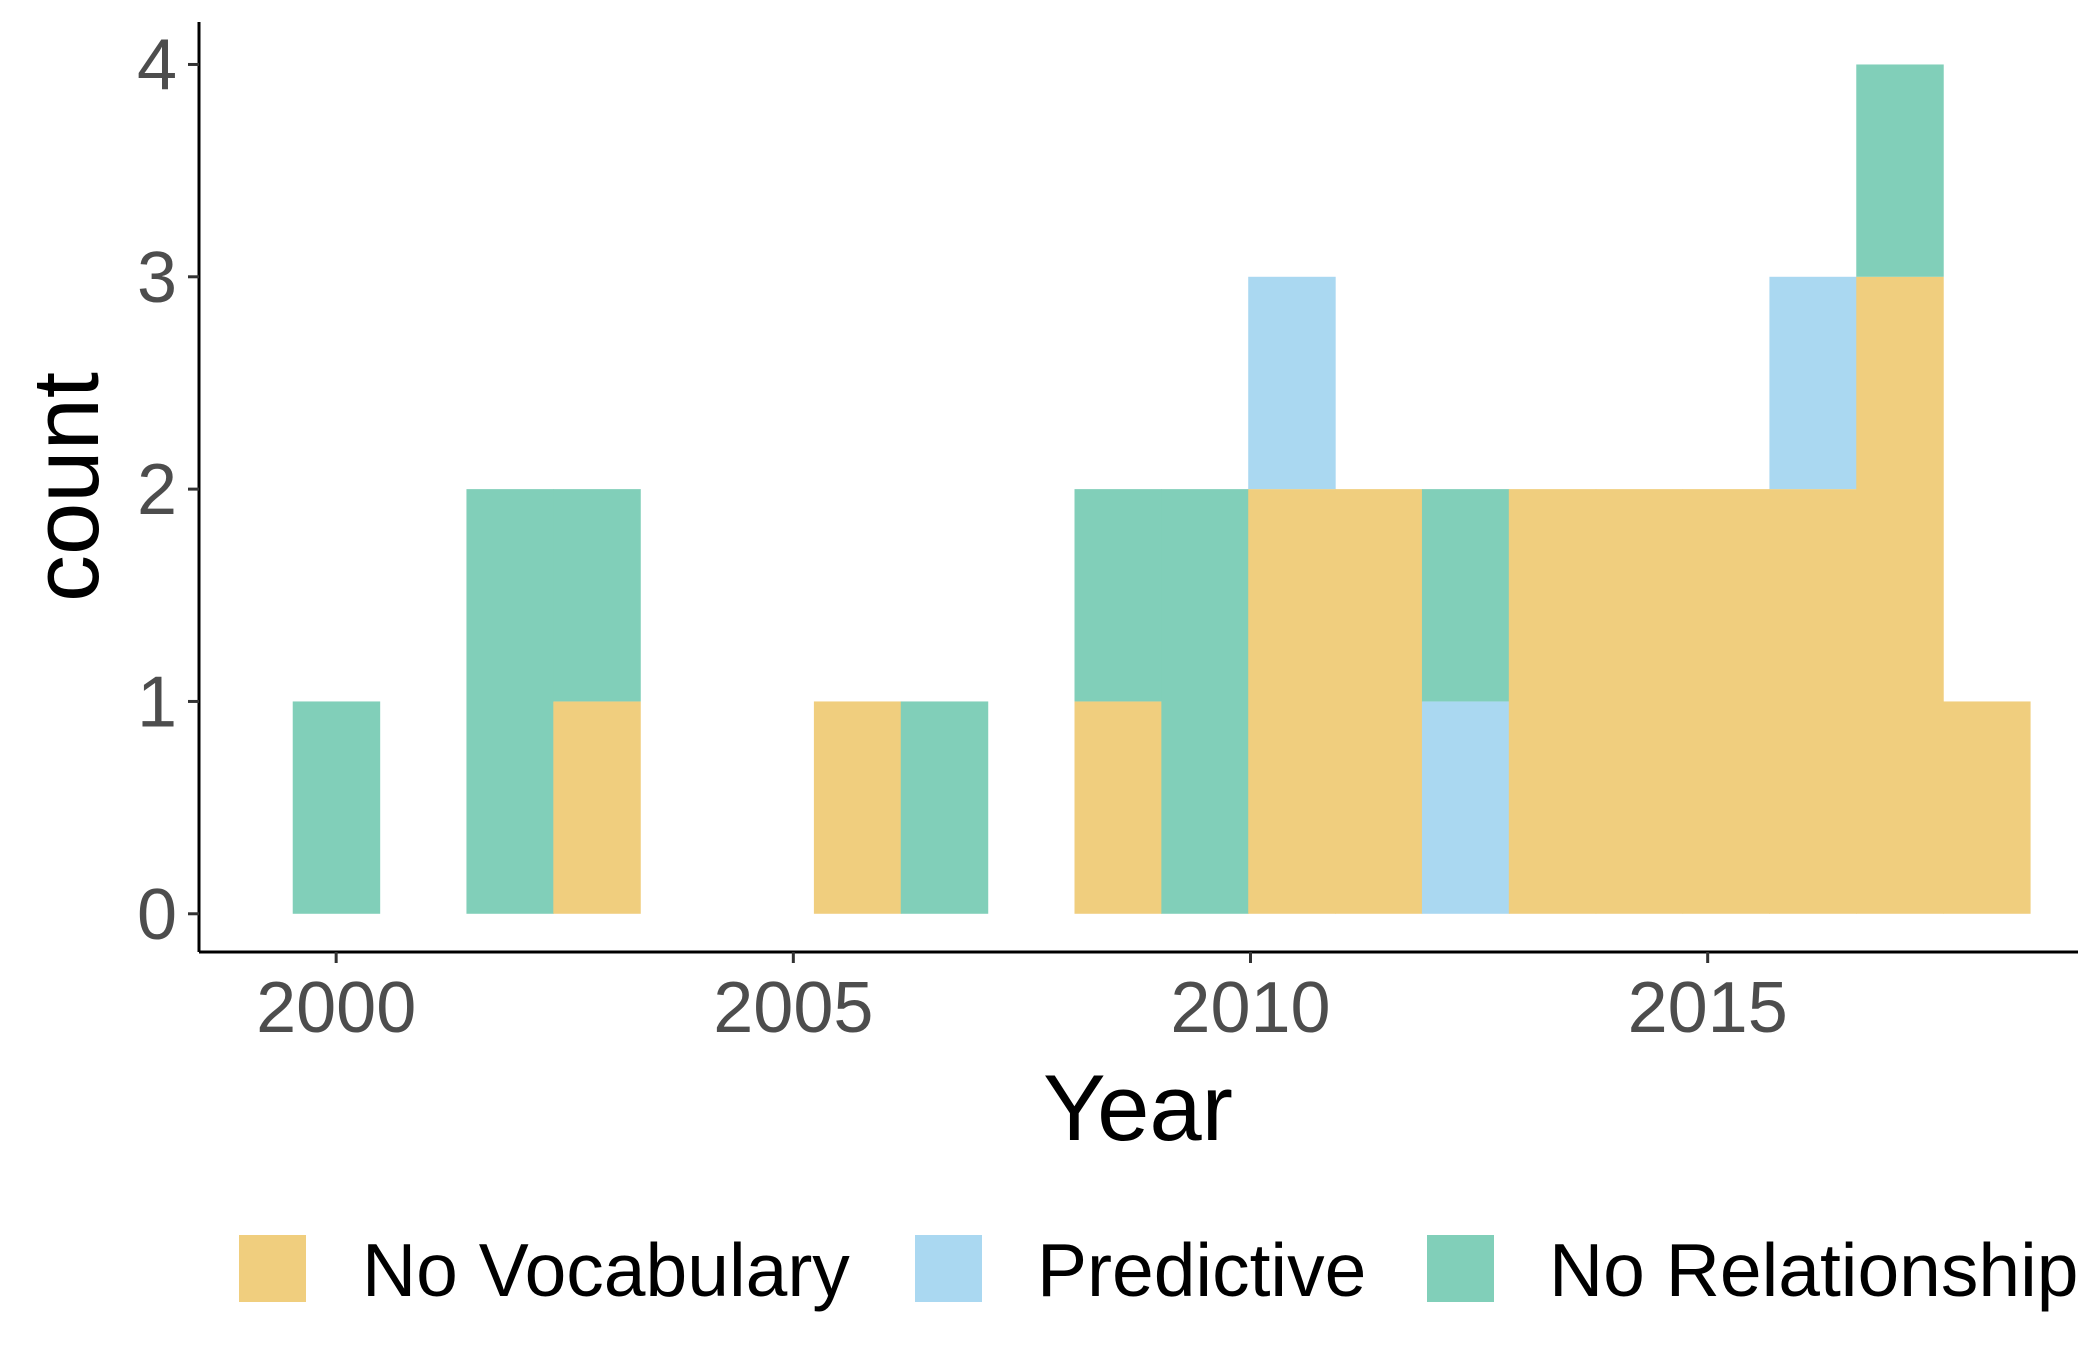 The image size is (2100, 1350). I want to click on legend-key-no-relationship, so click(1460, 1268).